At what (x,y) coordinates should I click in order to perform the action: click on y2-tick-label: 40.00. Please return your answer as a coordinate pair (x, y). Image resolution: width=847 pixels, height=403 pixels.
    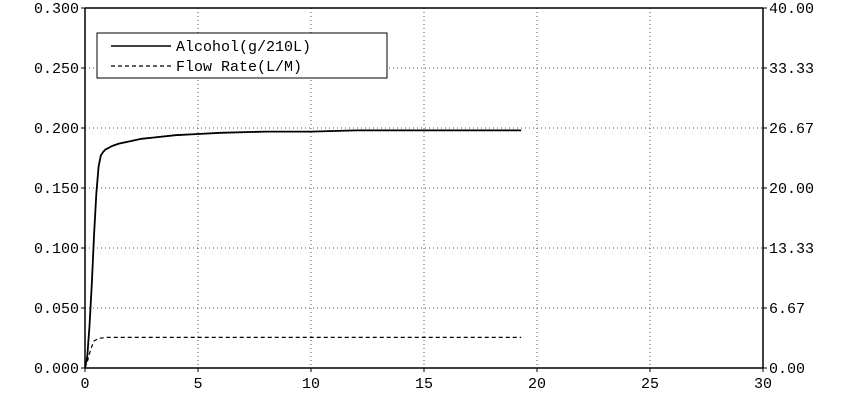
    Looking at the image, I should click on (791, 9).